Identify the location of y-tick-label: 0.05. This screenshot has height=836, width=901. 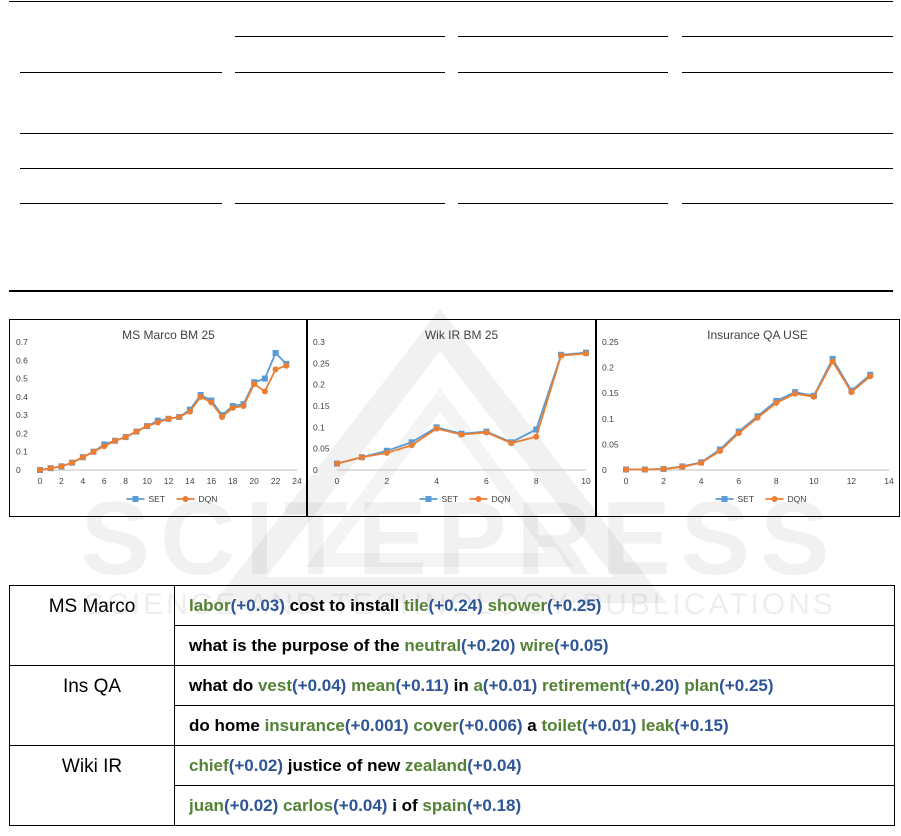
(321, 449).